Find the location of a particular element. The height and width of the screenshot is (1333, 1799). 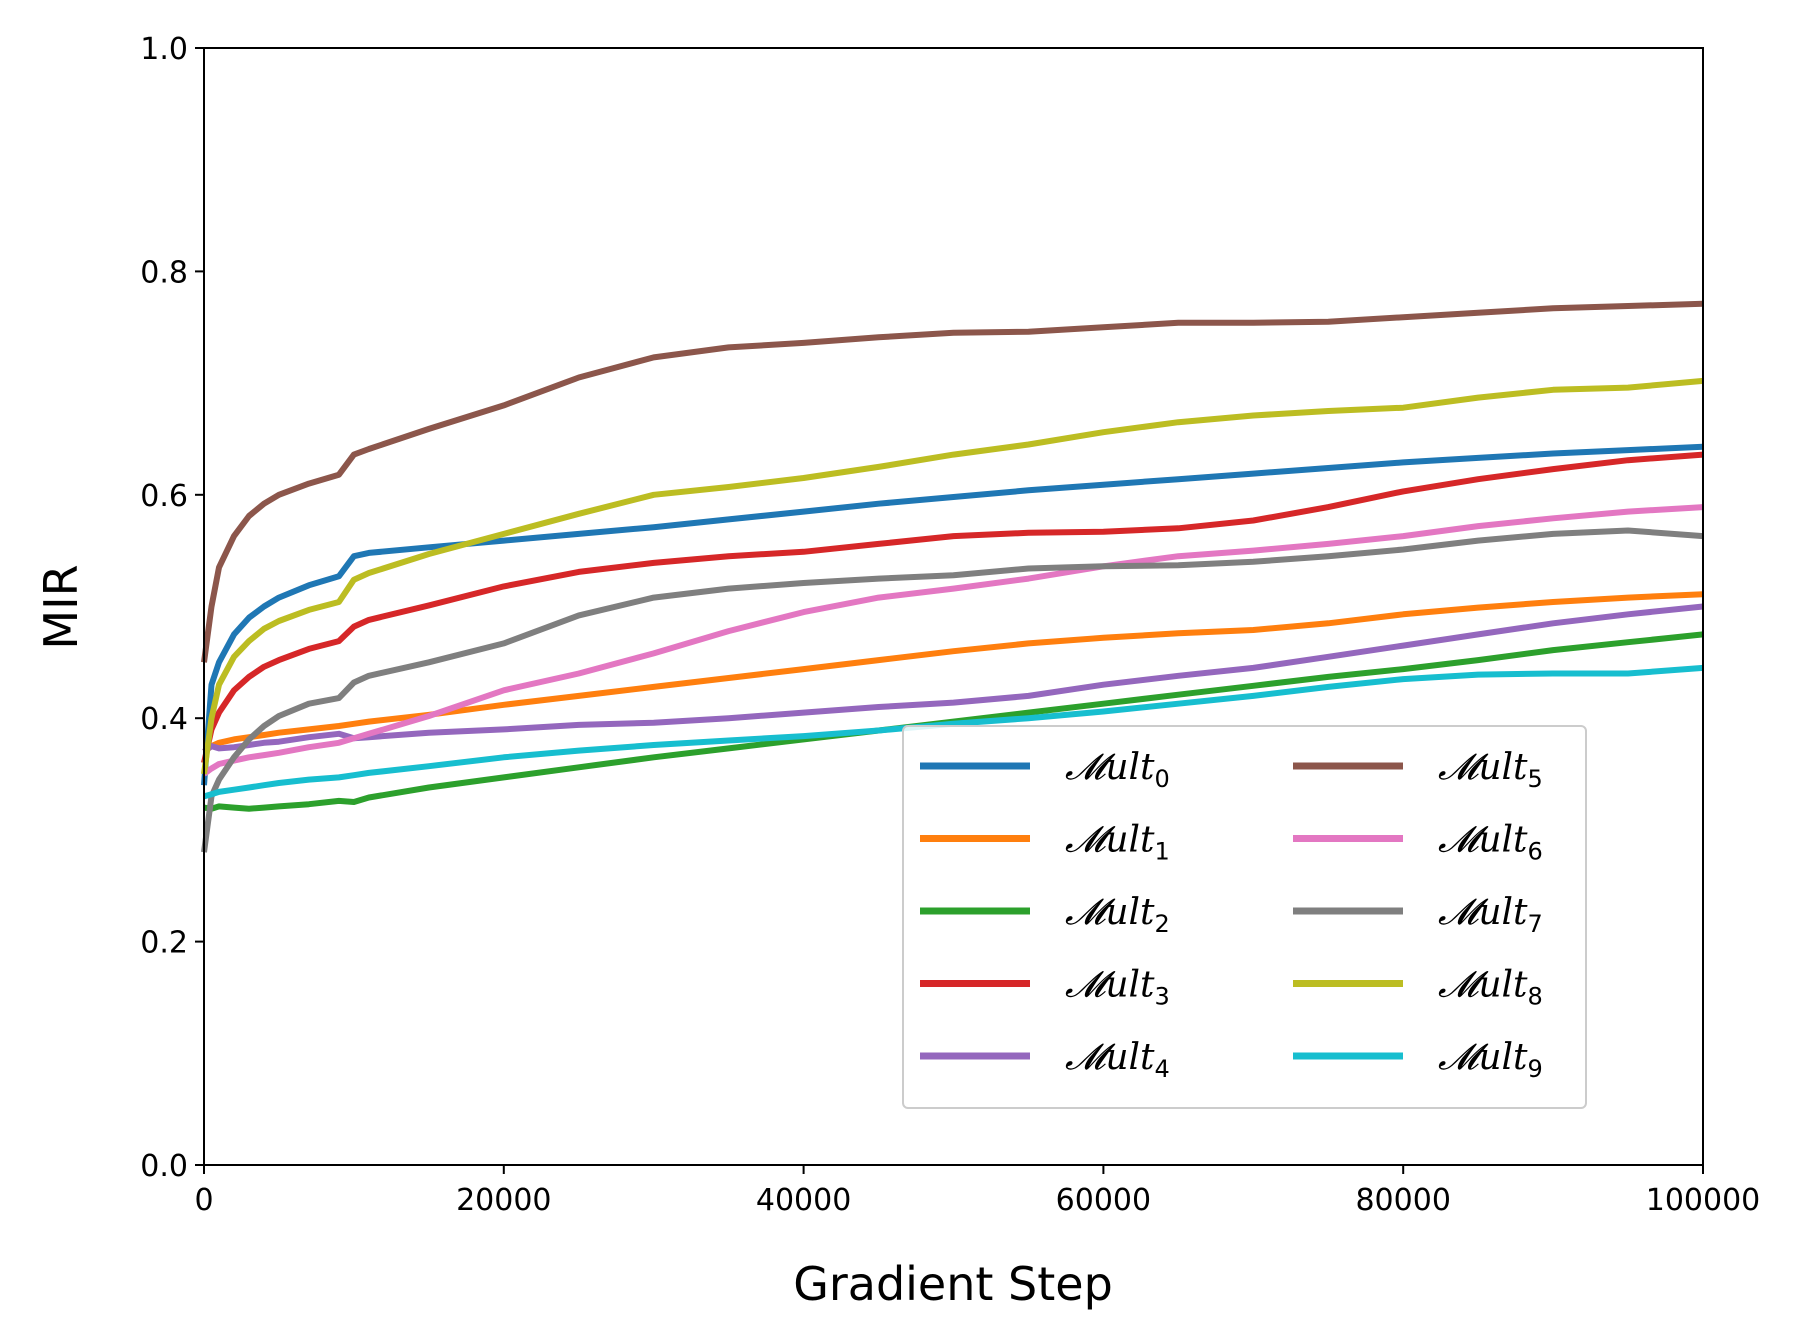

legend-label-2: 𝓜ult2 is located at coordinates (1117, 915).